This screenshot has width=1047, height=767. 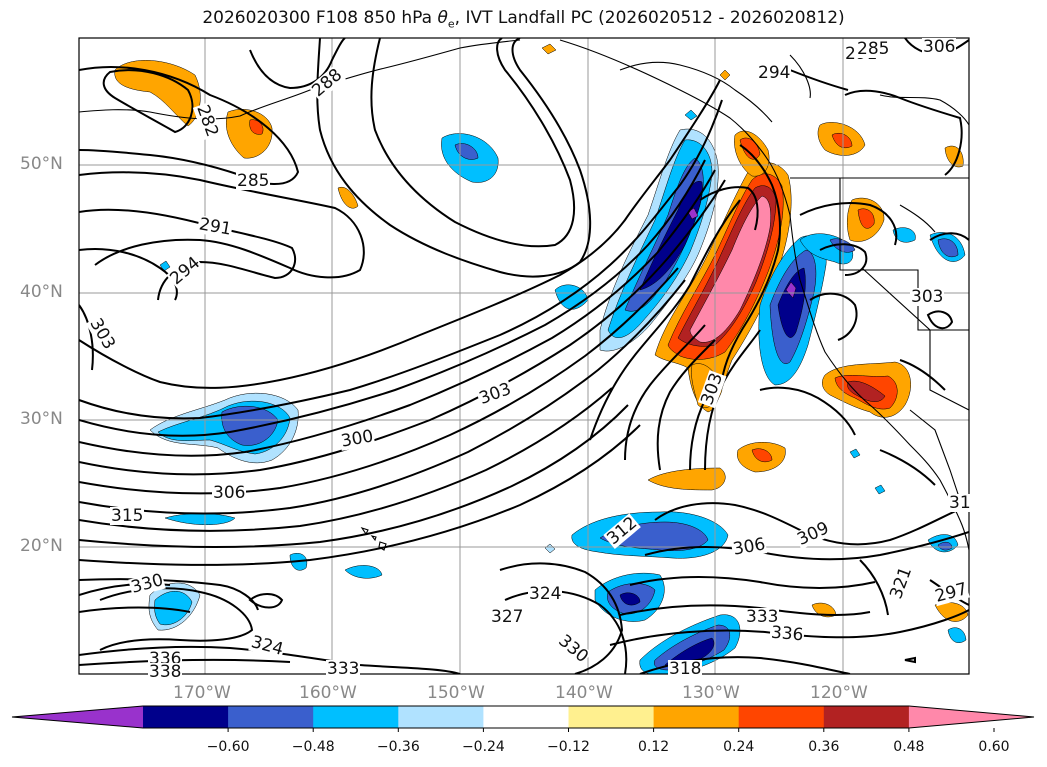 What do you see at coordinates (507, 617) in the screenshot?
I see `contour-label: 327` at bounding box center [507, 617].